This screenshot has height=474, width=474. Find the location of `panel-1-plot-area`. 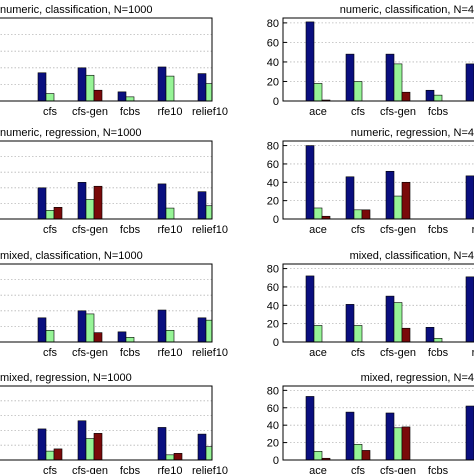

panel-1-plot-area is located at coordinates (106, 67).